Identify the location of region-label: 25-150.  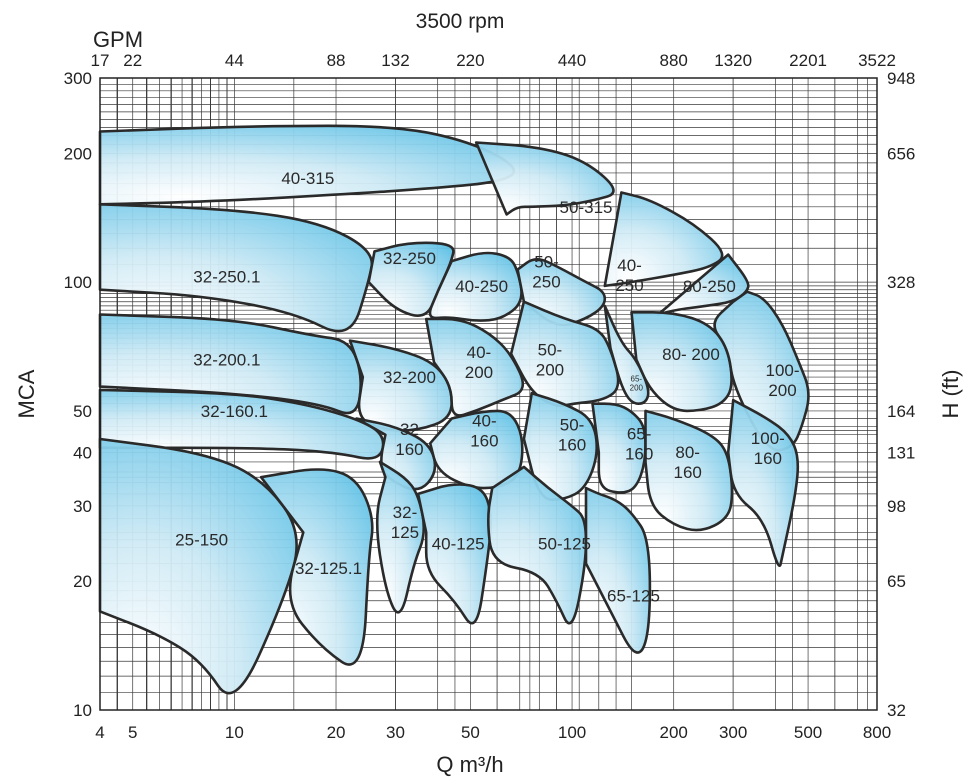
(201, 540).